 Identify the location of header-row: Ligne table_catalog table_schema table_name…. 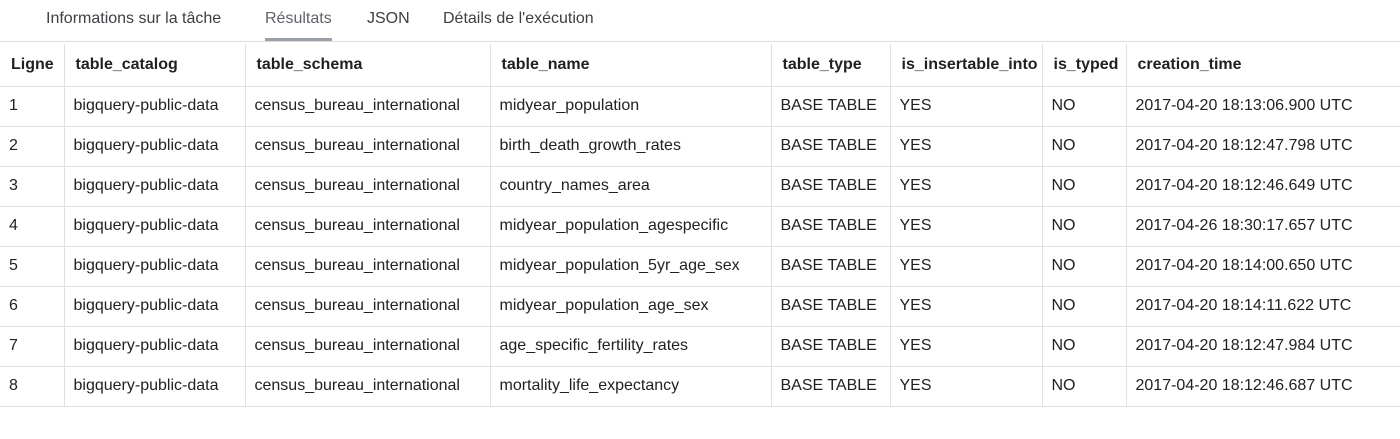
(700, 65).